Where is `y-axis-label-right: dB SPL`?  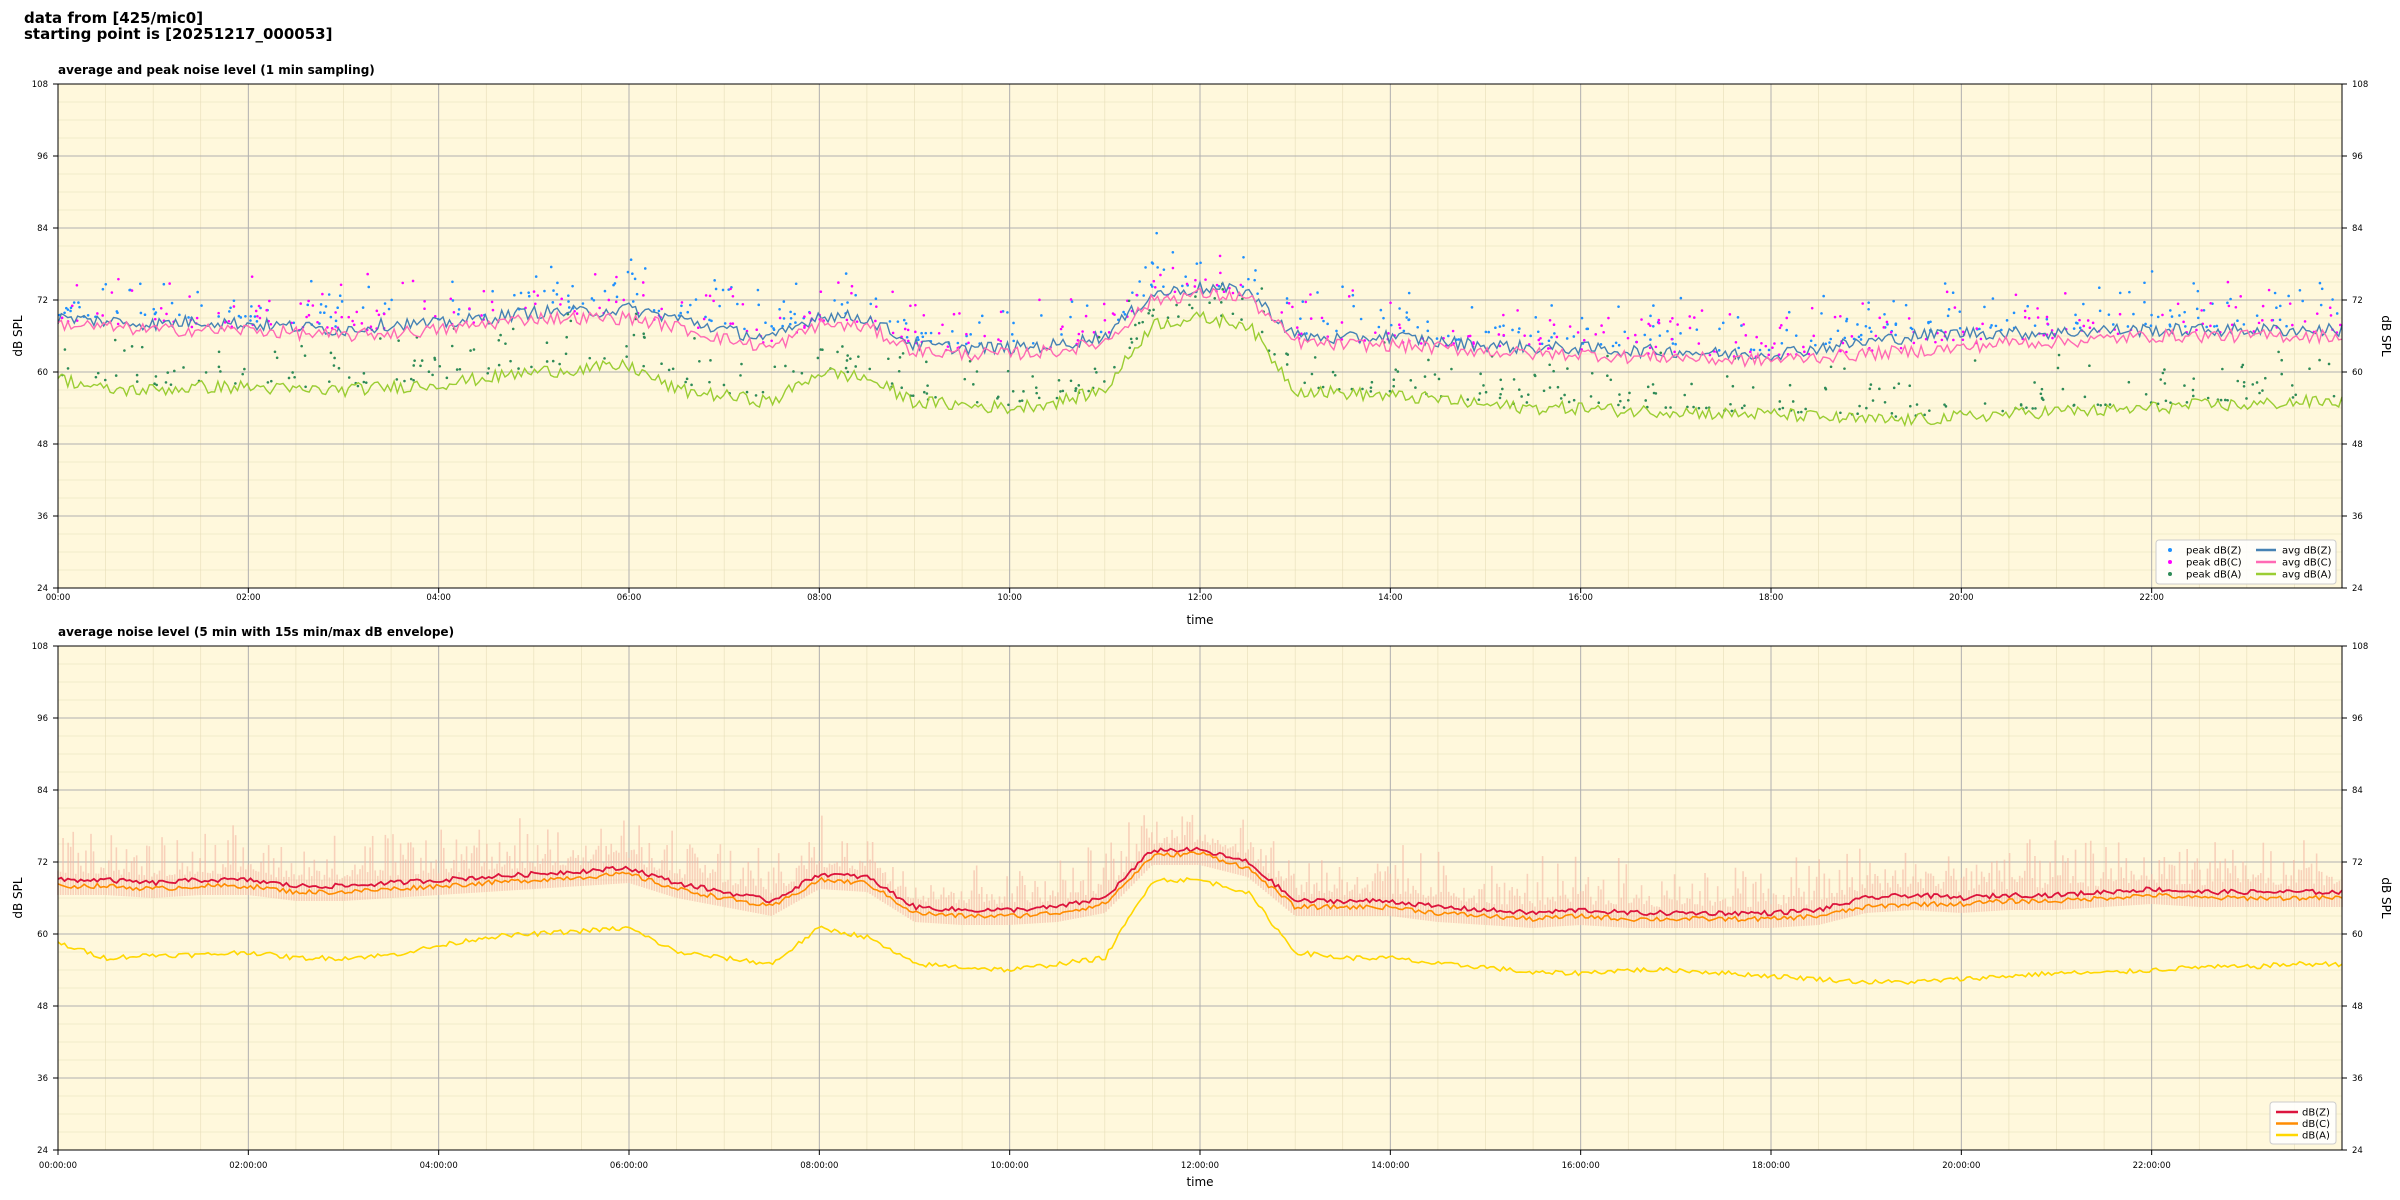 y-axis-label-right: dB SPL is located at coordinates (2386, 336).